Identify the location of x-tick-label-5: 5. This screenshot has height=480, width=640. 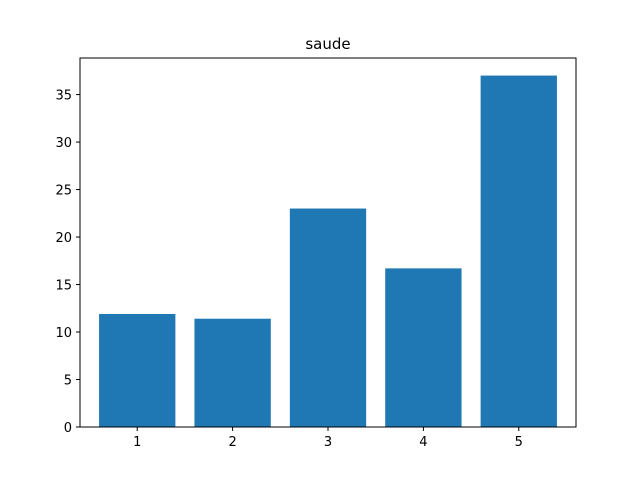
(519, 442).